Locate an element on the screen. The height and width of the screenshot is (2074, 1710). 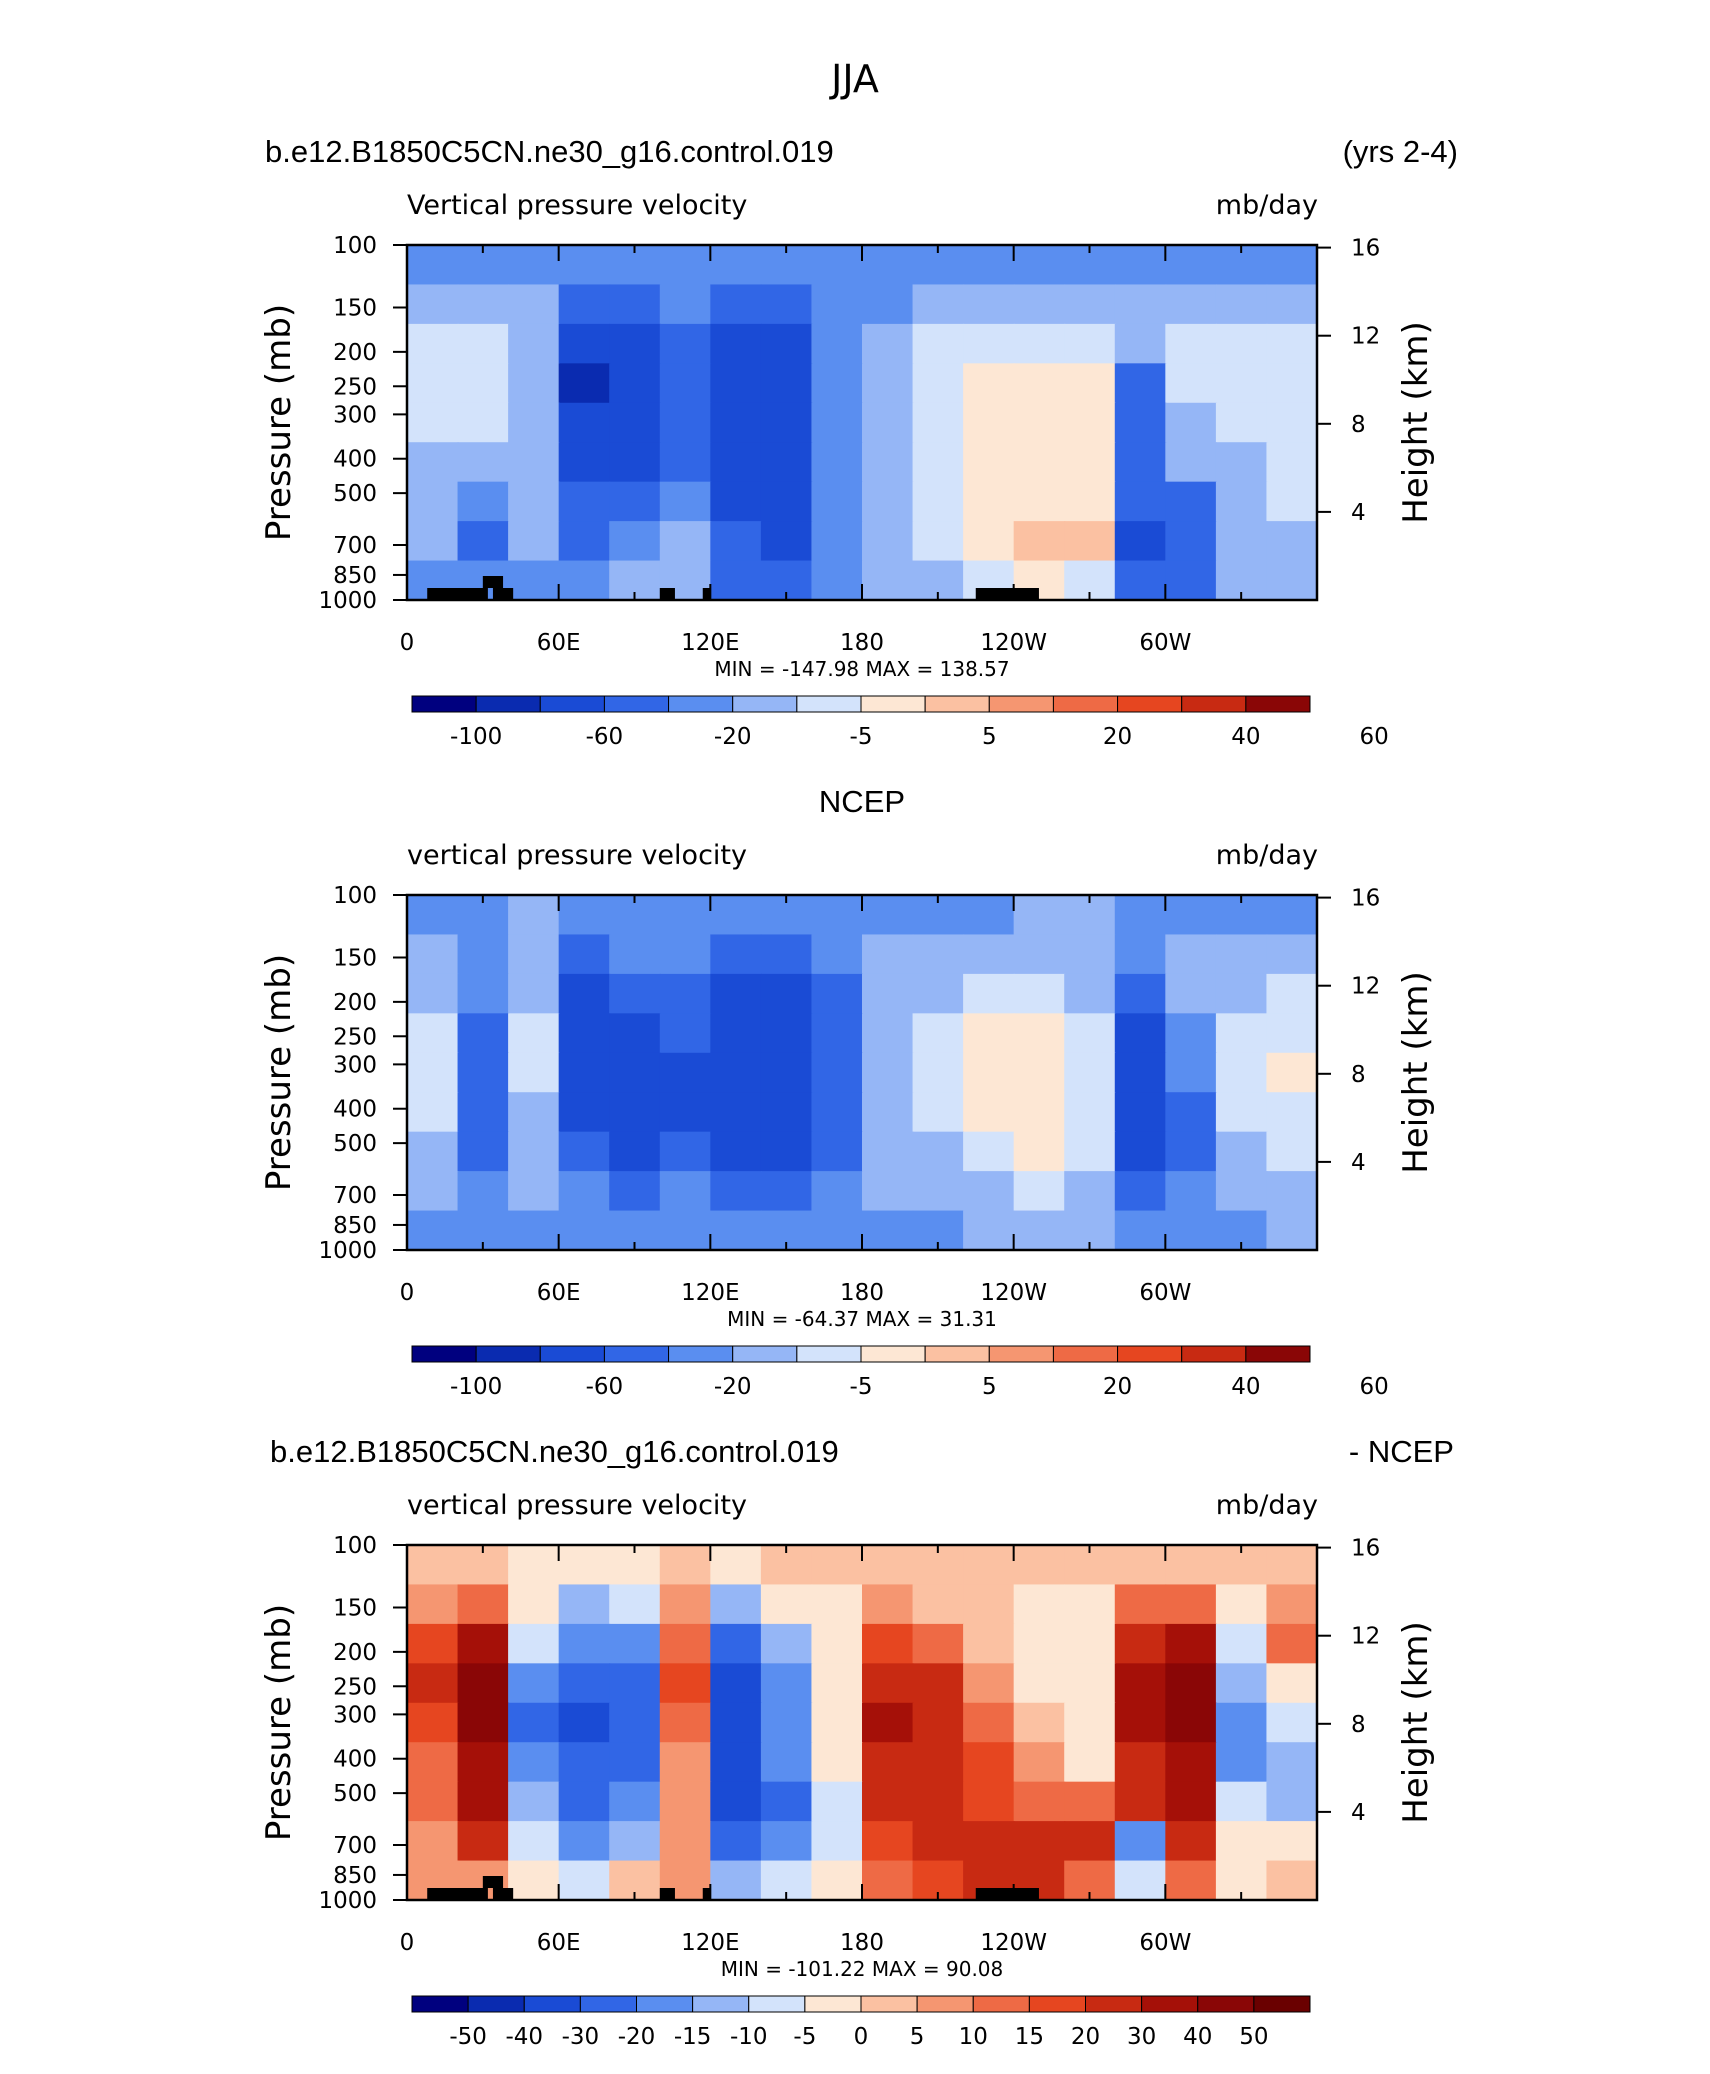
y-tick-label: 300 is located at coordinates (355, 415).